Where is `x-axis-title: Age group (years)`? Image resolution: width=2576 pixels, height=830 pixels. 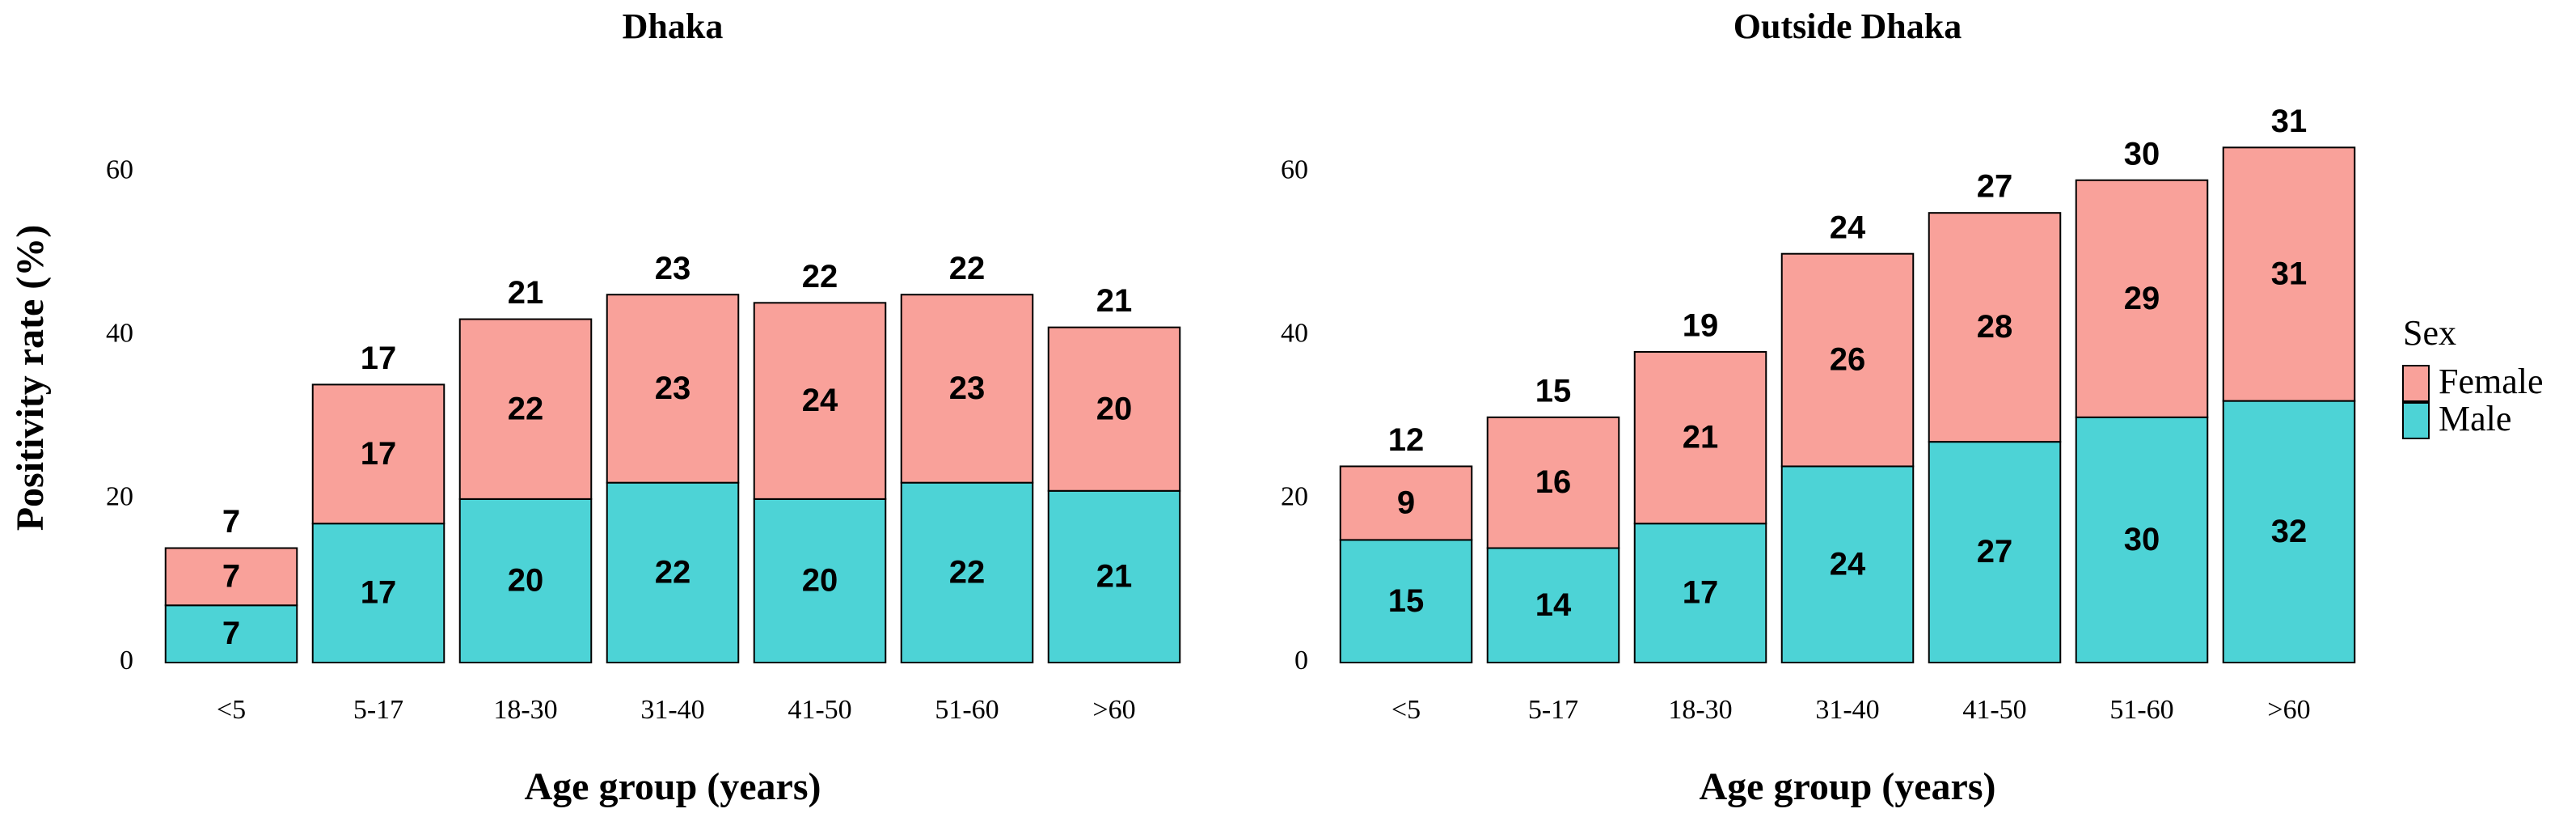
x-axis-title: Age group (years) is located at coordinates (672, 786).